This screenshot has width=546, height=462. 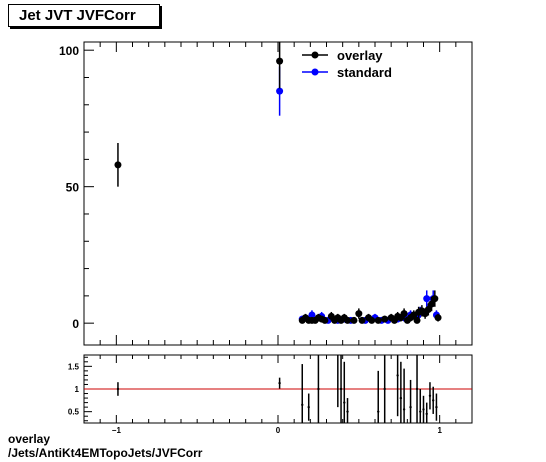 What do you see at coordinates (117, 430) in the screenshot?
I see `ratio-x-tick-label: −1` at bounding box center [117, 430].